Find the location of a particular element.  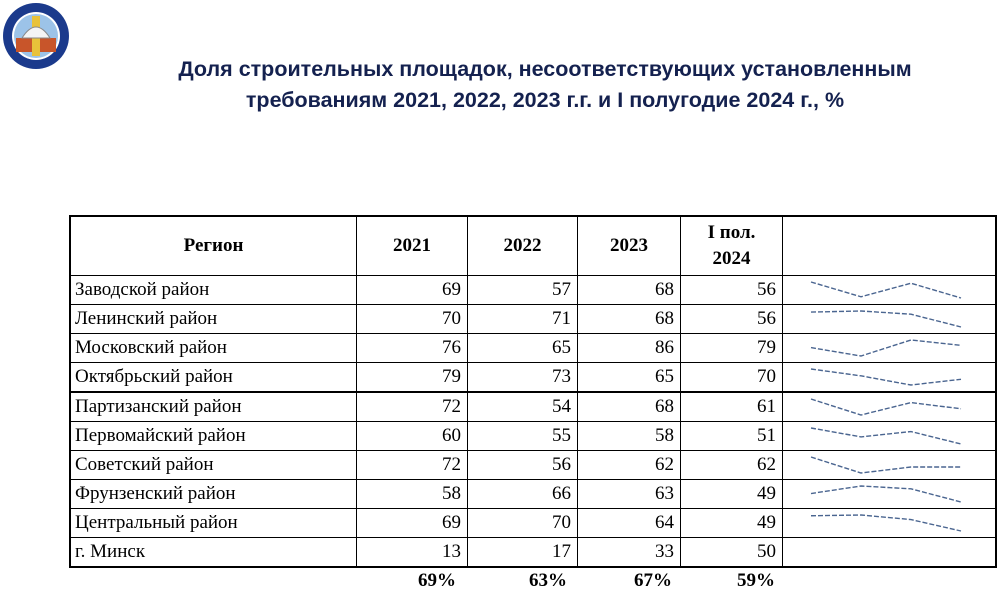

value-cell: 54 is located at coordinates (522, 406).